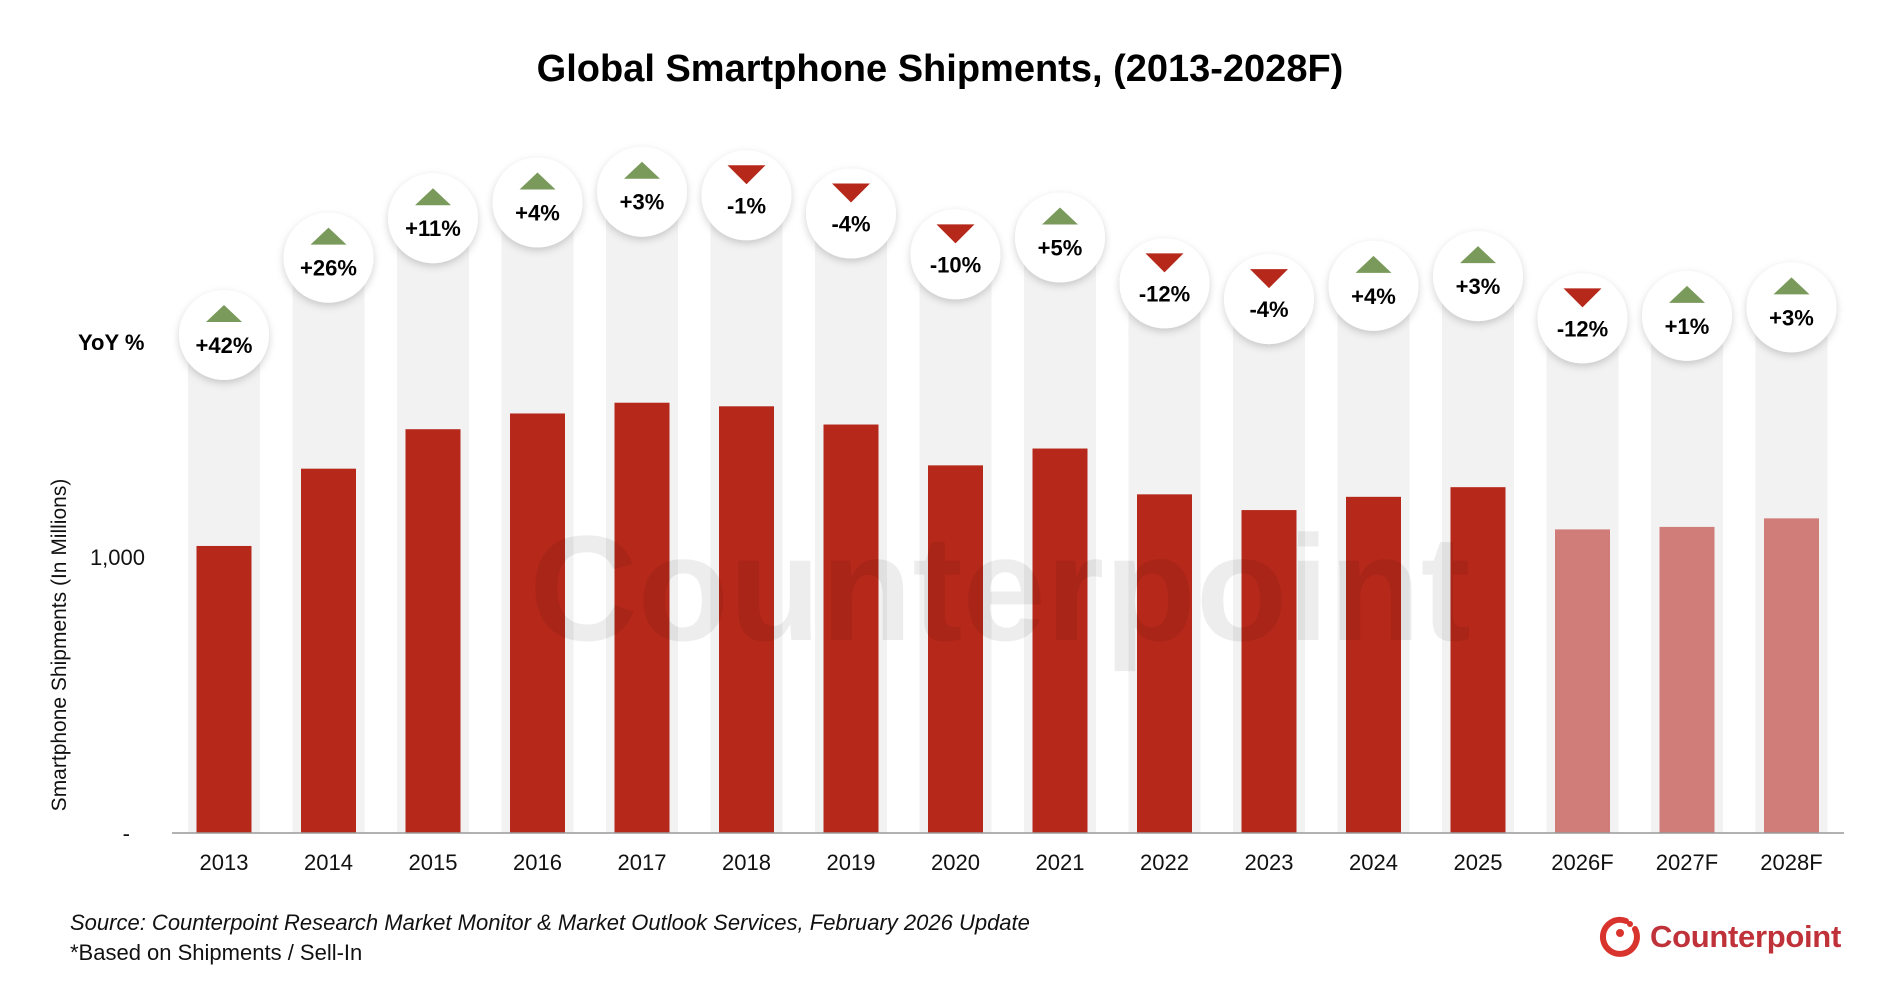 The image size is (1880, 990). I want to click on bar-2022, so click(1164, 663).